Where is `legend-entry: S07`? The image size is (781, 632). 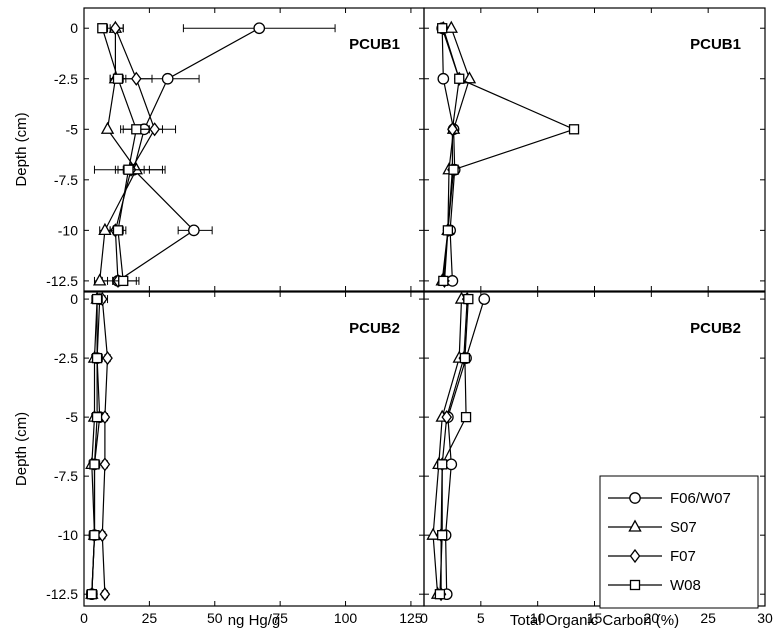 legend-entry: S07 is located at coordinates (652, 527).